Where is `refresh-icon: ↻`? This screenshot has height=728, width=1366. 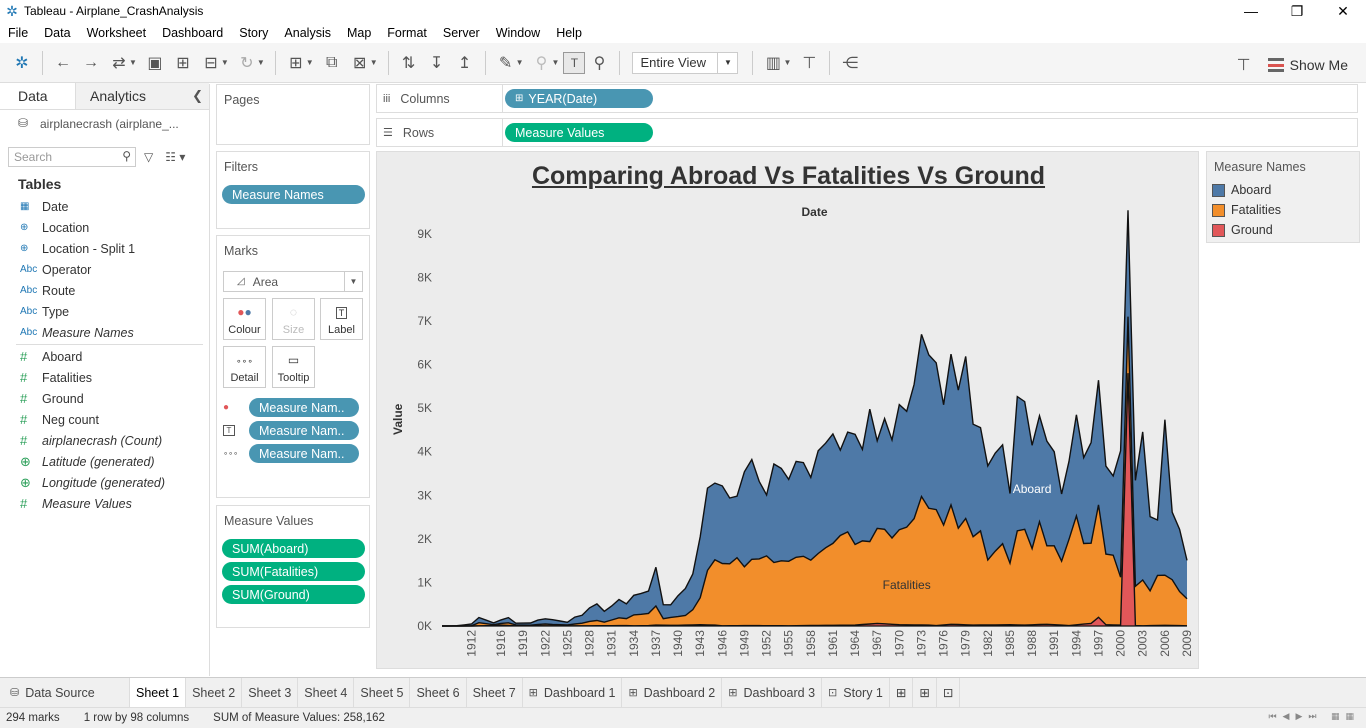 refresh-icon: ↻ is located at coordinates (247, 63).